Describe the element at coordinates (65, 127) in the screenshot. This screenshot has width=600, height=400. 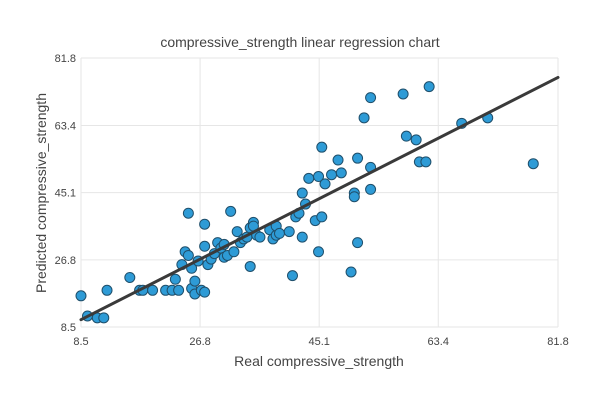
I see `y-tick-label: 63.4` at that location.